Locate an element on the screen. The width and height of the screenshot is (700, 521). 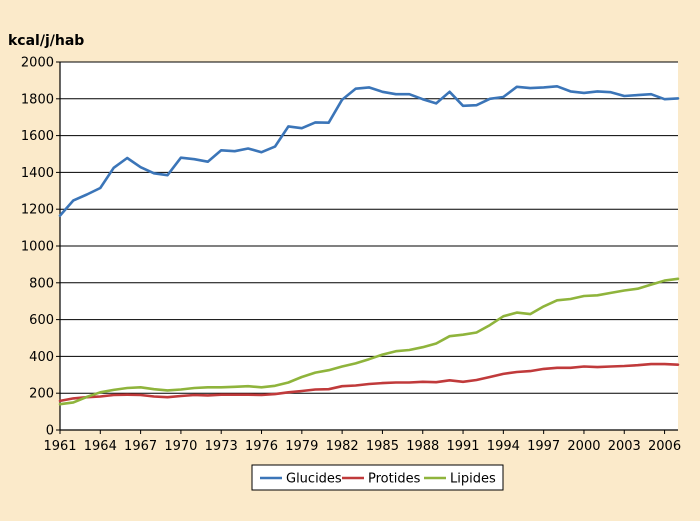
legend-box is located at coordinates (377, 477).